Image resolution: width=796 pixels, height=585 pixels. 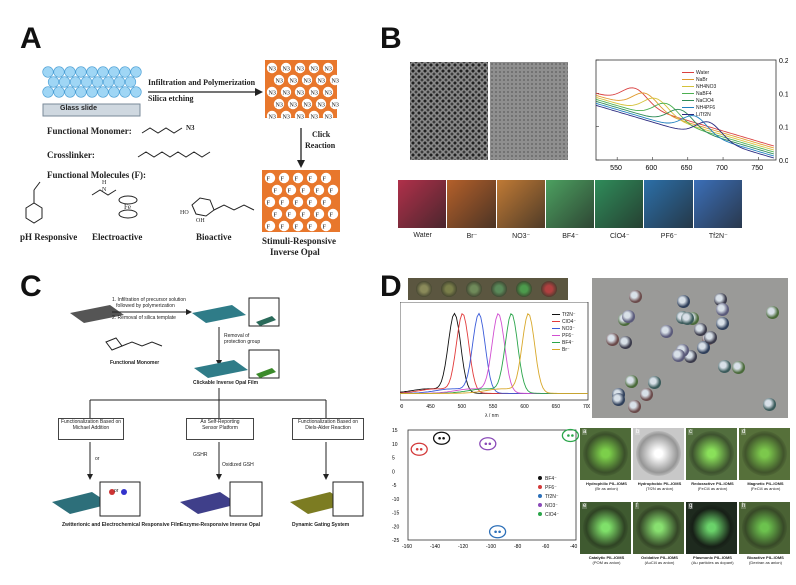 I want to click on legend-entry: Water, so click(x=699, y=73).